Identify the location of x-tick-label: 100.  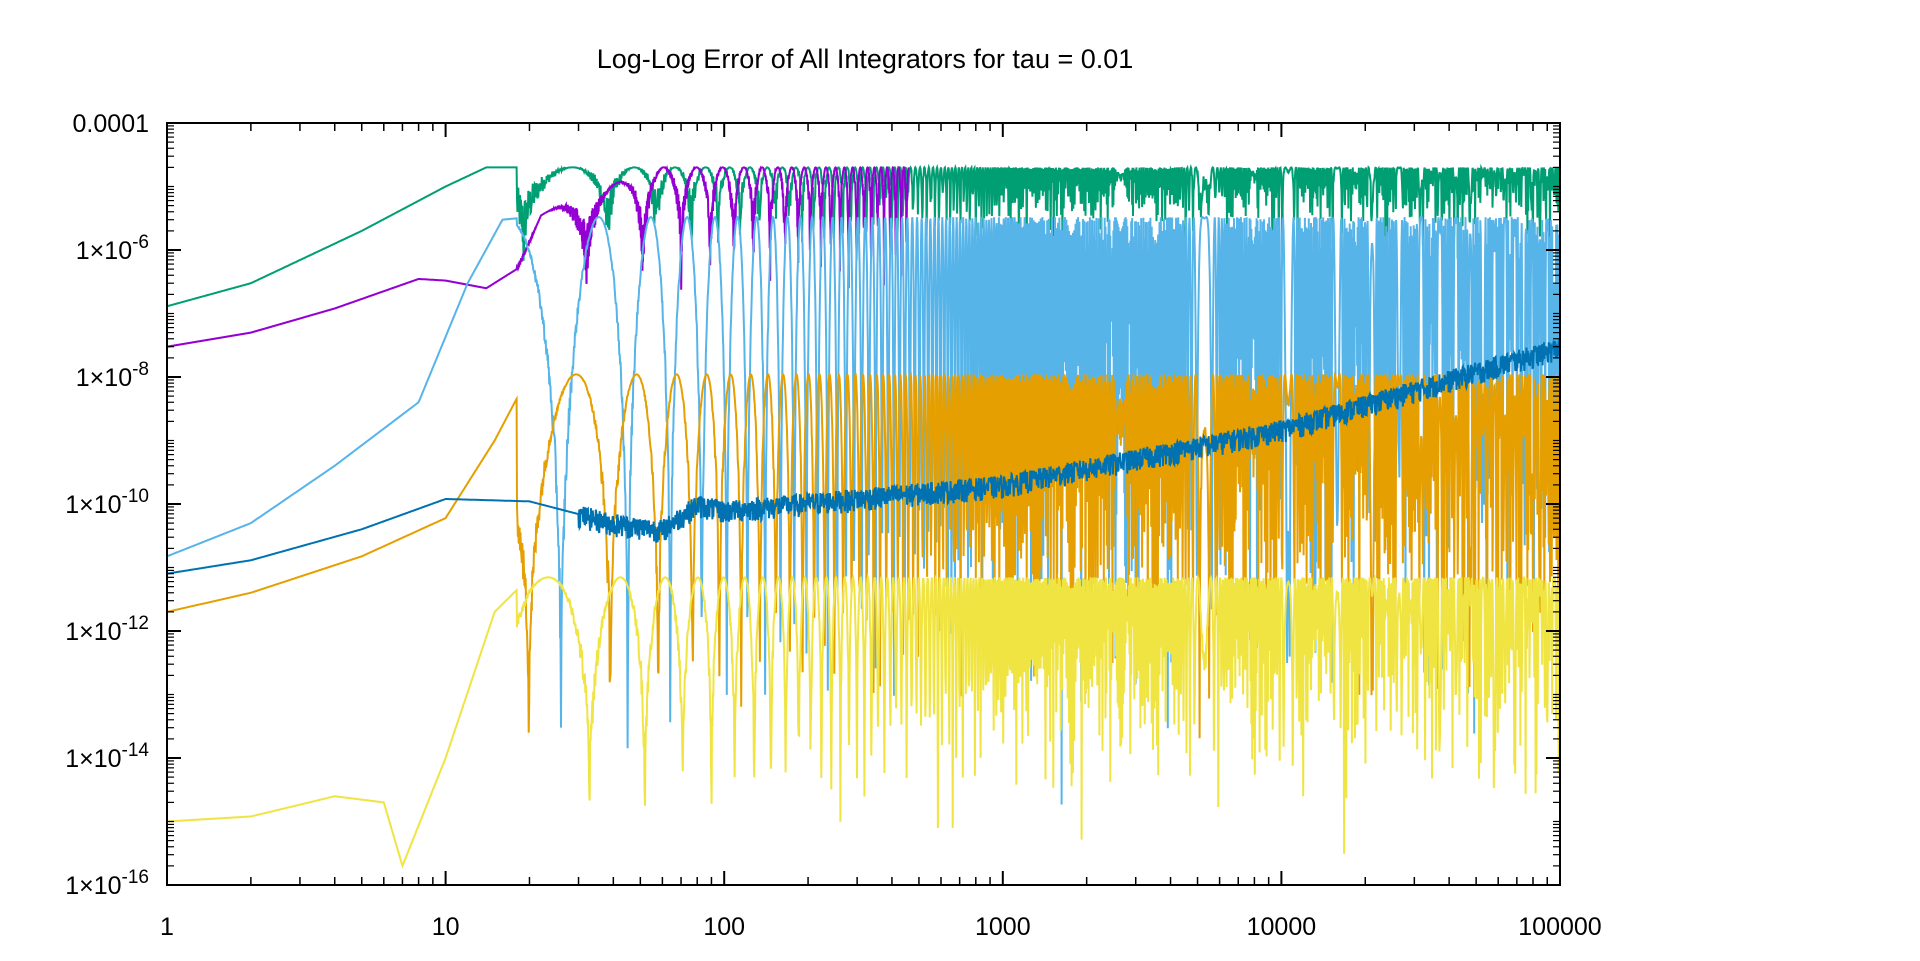
(724, 927).